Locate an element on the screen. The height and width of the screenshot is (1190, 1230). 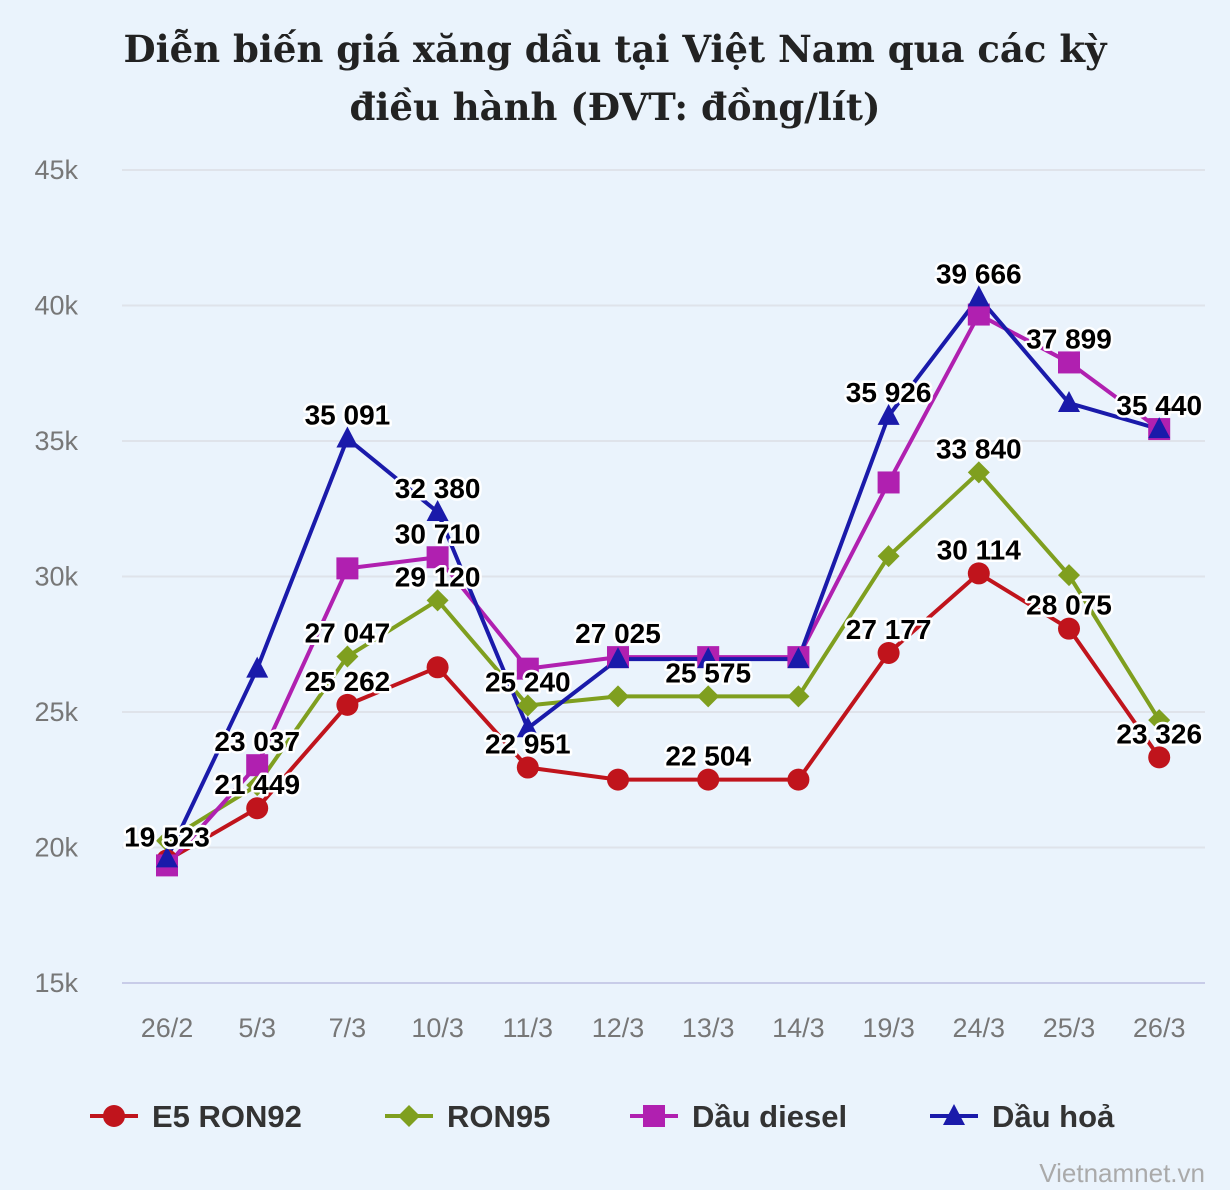
data-label: 19 523 is located at coordinates (167, 836).